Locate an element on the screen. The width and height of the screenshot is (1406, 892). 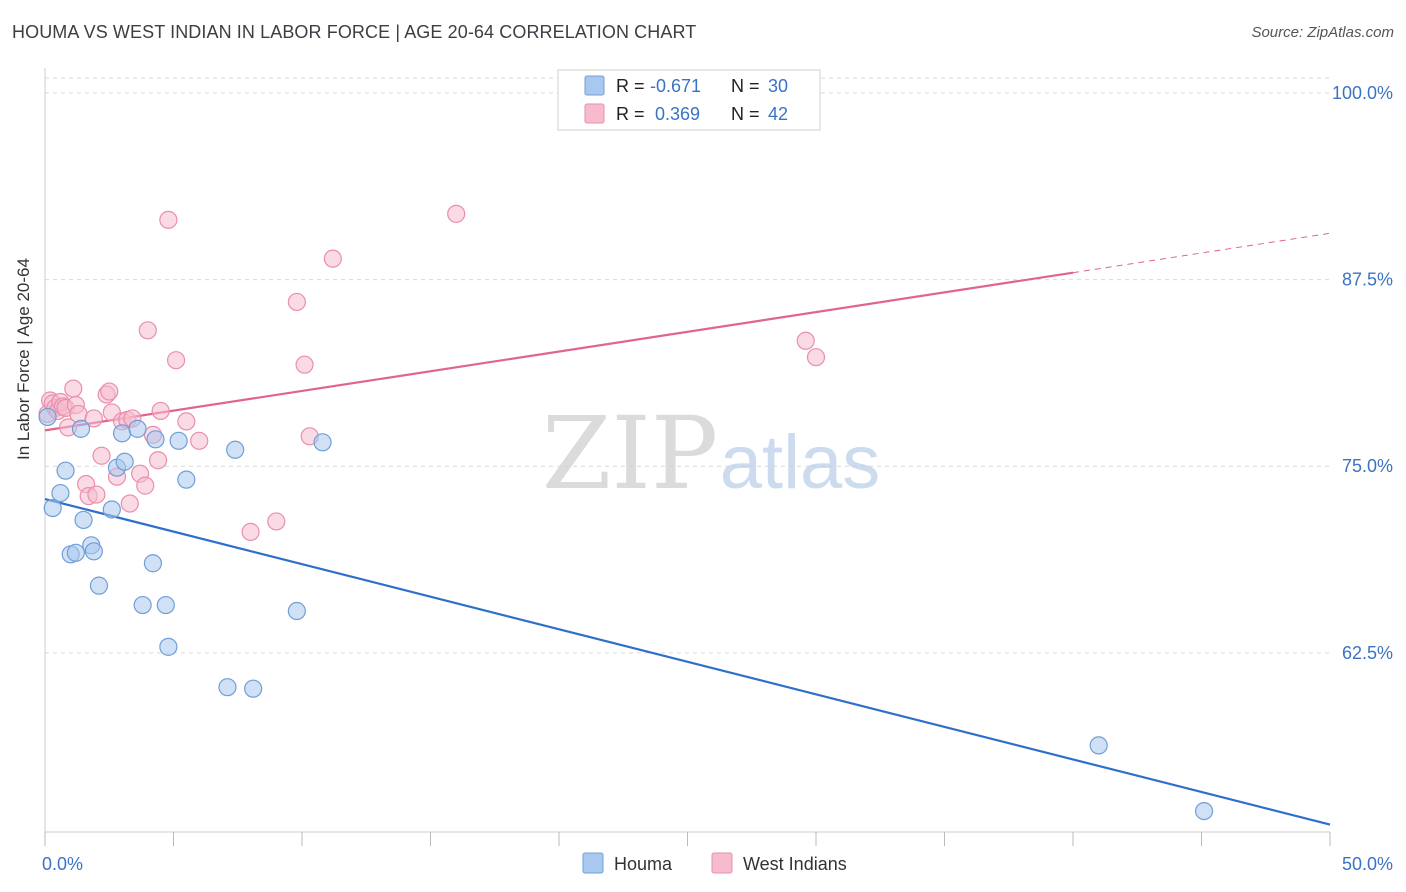
watermark-zip: ZIP is located at coordinates (630, 453).